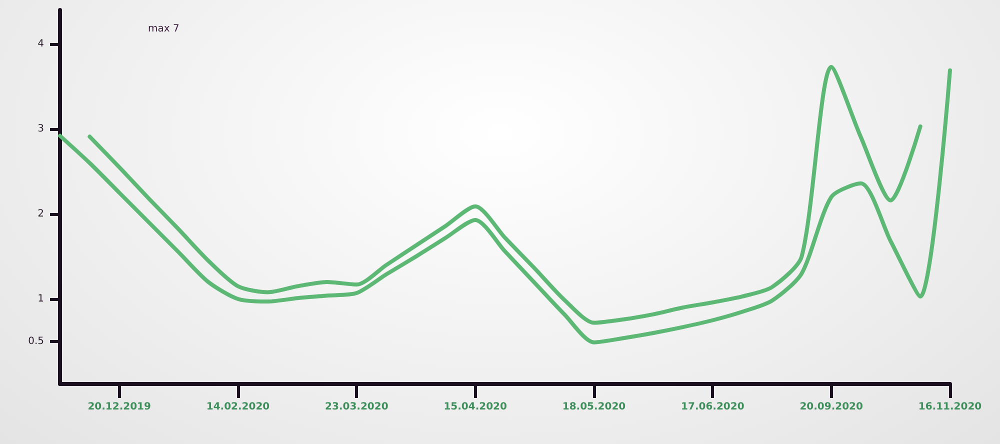 This screenshot has height=444, width=1000. I want to click on y-tick-label: 0.5, so click(36, 341).